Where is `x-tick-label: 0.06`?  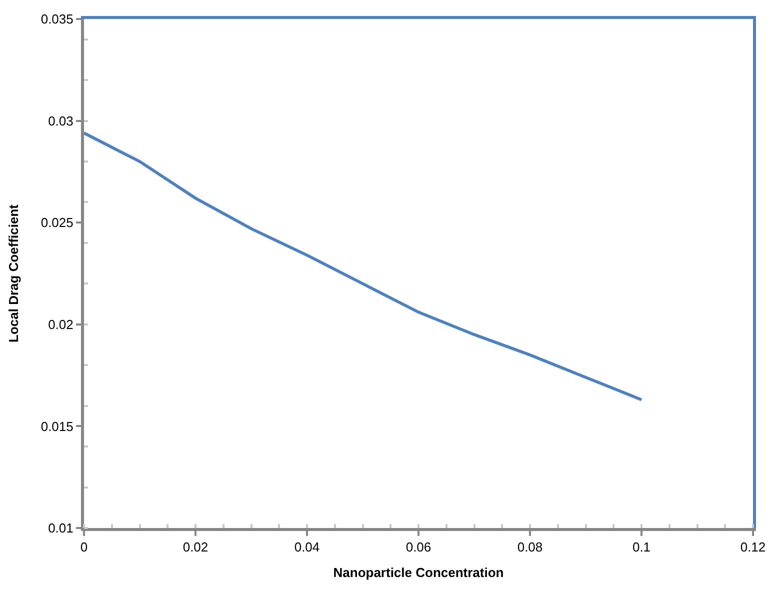
x-tick-label: 0.06 is located at coordinates (419, 547).